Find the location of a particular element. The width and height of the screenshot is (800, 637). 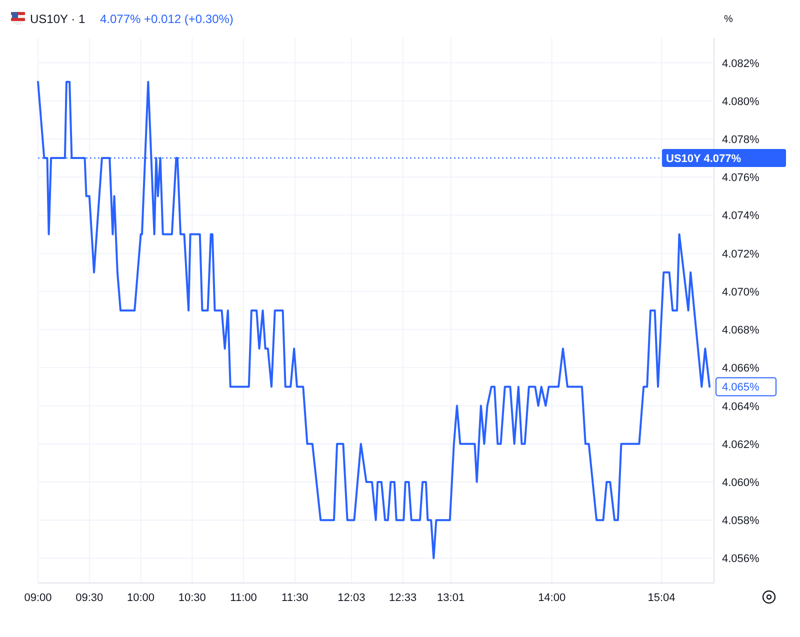

y-tick-label: 4.074% is located at coordinates (741, 216).